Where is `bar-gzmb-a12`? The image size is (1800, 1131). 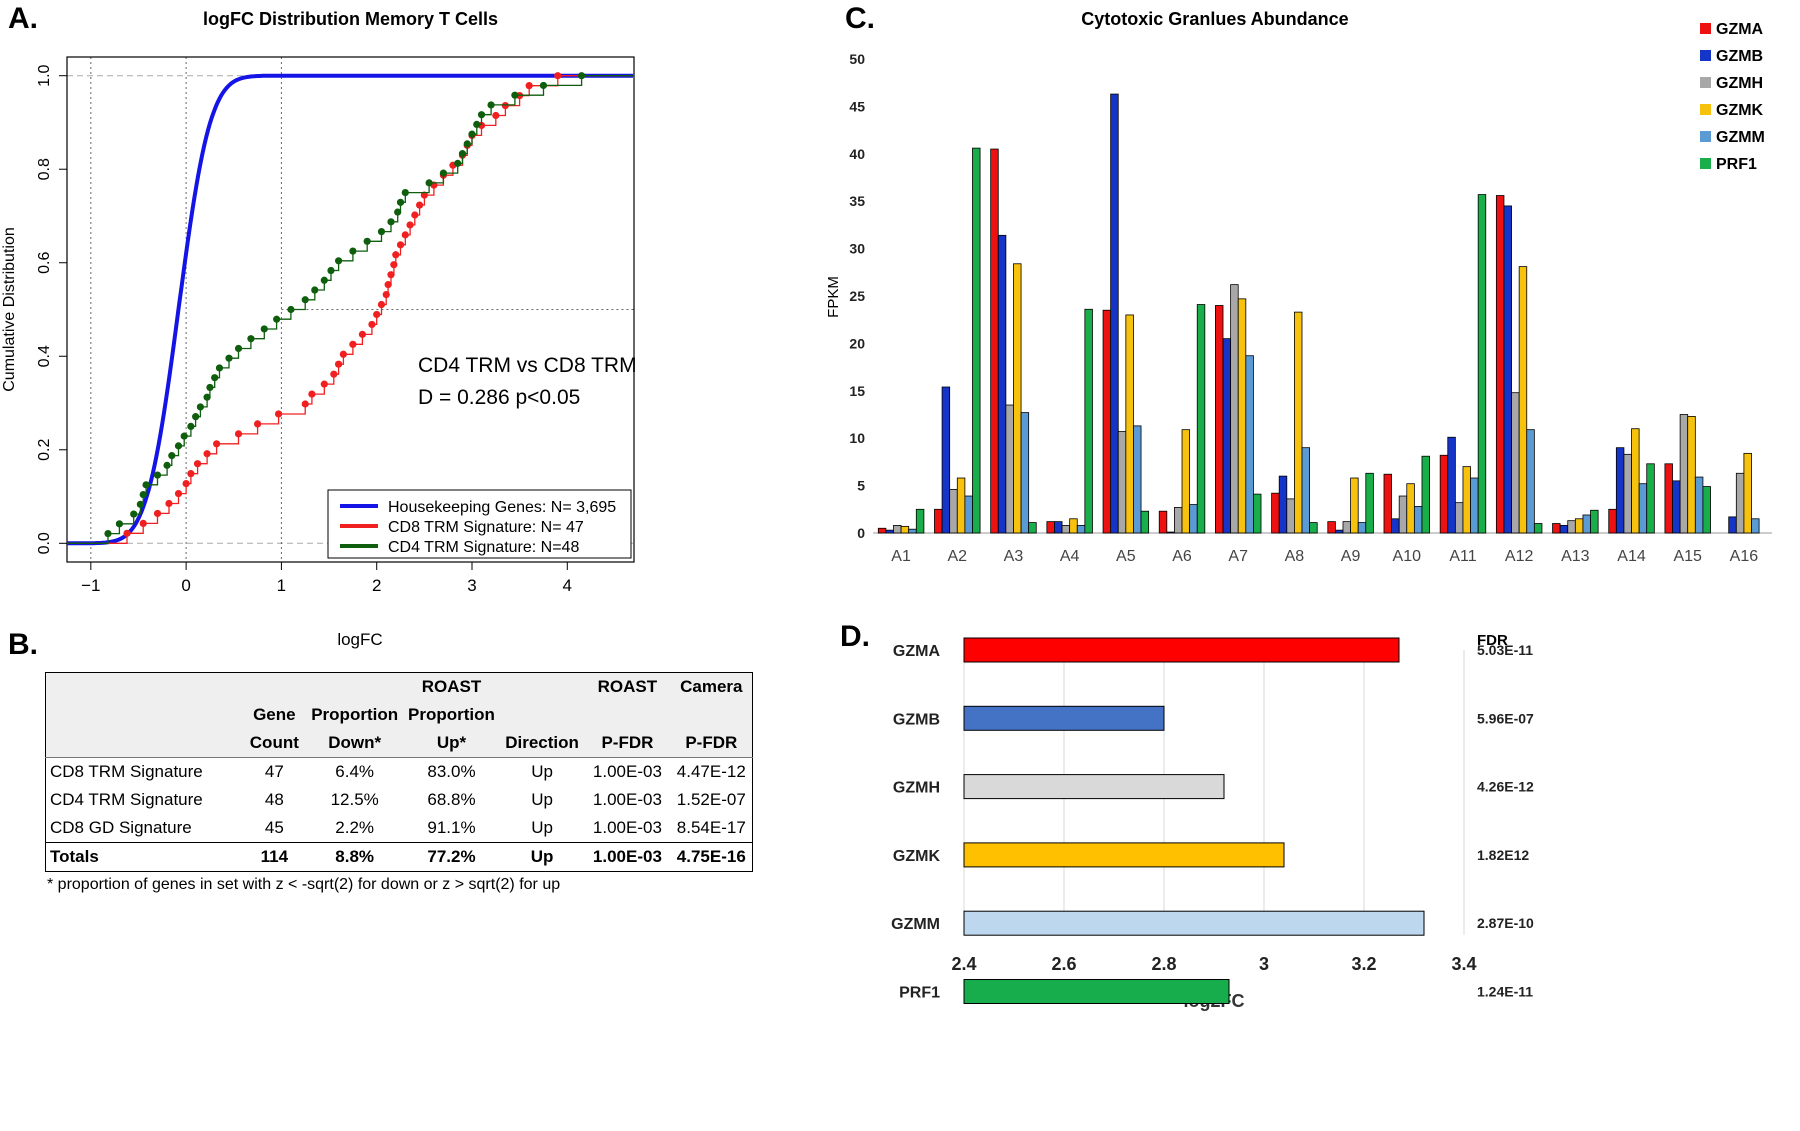
bar-gzmb-a12 is located at coordinates (1507, 369).